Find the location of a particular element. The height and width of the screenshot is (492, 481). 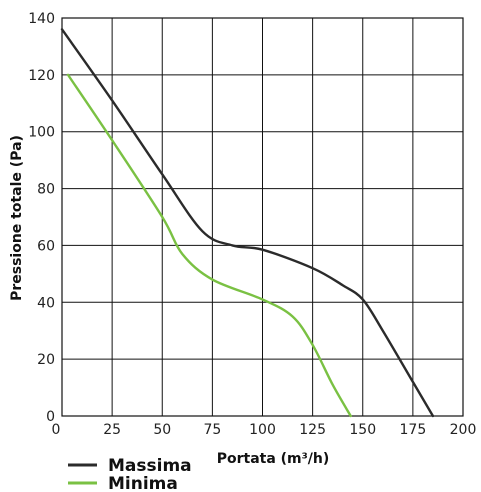

y-tick-label: 120 is located at coordinates (41, 76).